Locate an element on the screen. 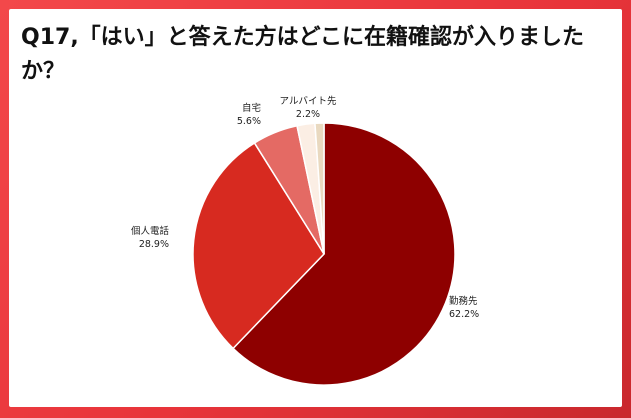 The width and height of the screenshot is (631, 418). slice-label-1: 個人電話 is located at coordinates (150, 231).